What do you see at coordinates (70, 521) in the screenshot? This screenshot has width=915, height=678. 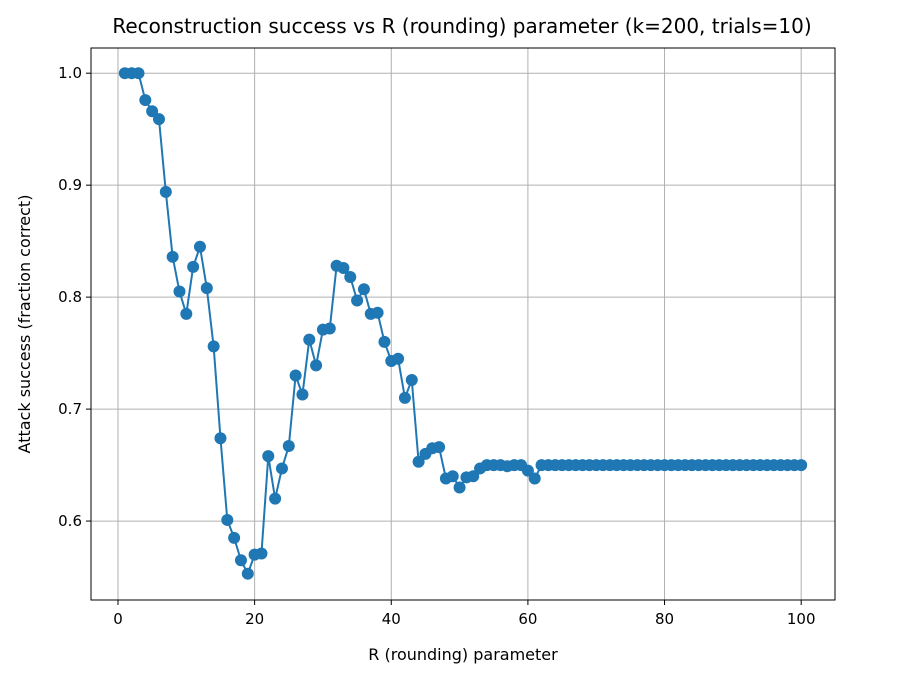 I see `y-tick-label: 0.6` at bounding box center [70, 521].